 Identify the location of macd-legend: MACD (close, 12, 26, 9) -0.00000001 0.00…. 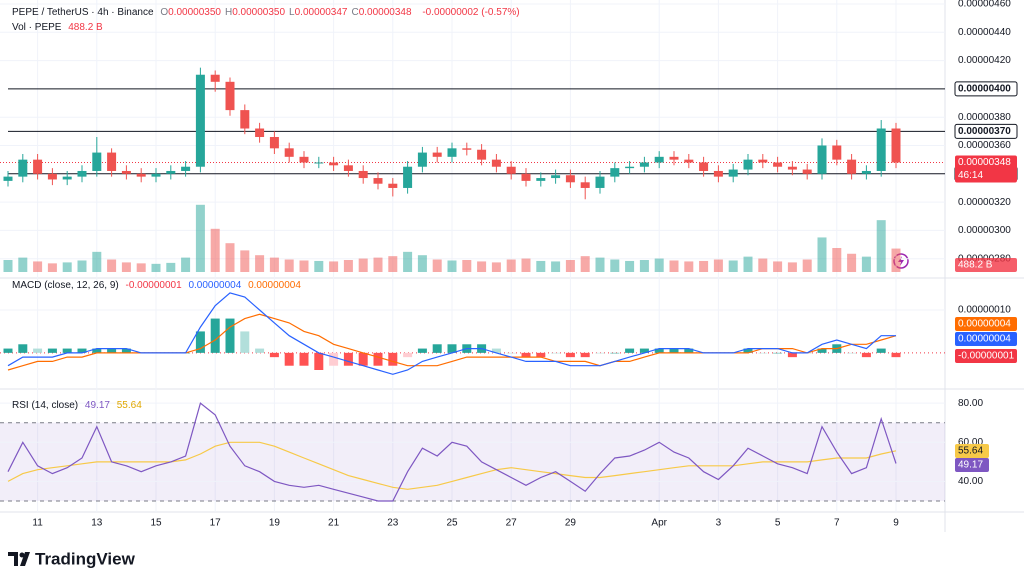
(158, 285).